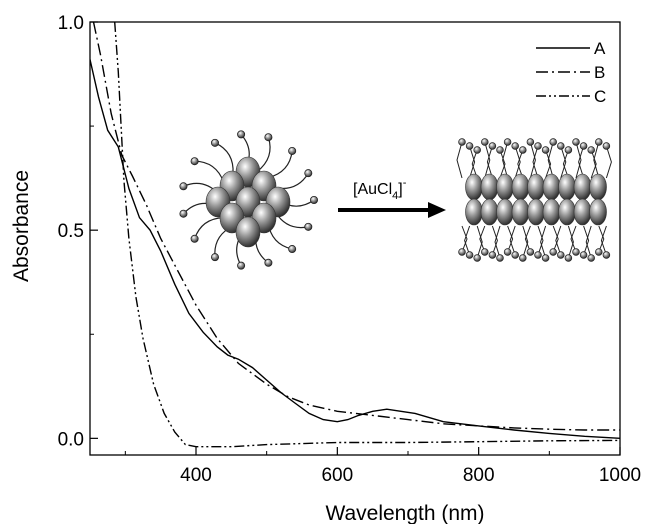 This screenshot has height=524, width=648. I want to click on reagent-label: [AuCl4]-, so click(380, 189).